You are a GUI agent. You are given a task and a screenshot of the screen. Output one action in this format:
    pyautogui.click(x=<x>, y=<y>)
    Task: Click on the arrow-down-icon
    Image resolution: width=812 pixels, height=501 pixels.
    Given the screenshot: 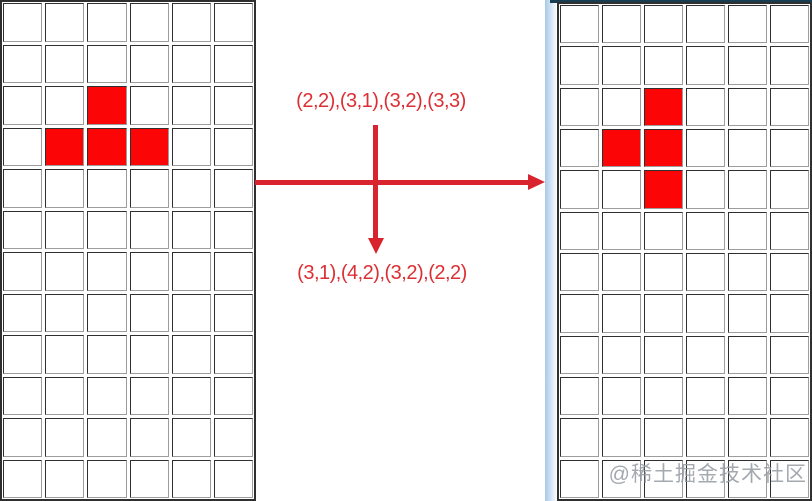 What is the action you would take?
    pyautogui.click(x=375, y=182)
    